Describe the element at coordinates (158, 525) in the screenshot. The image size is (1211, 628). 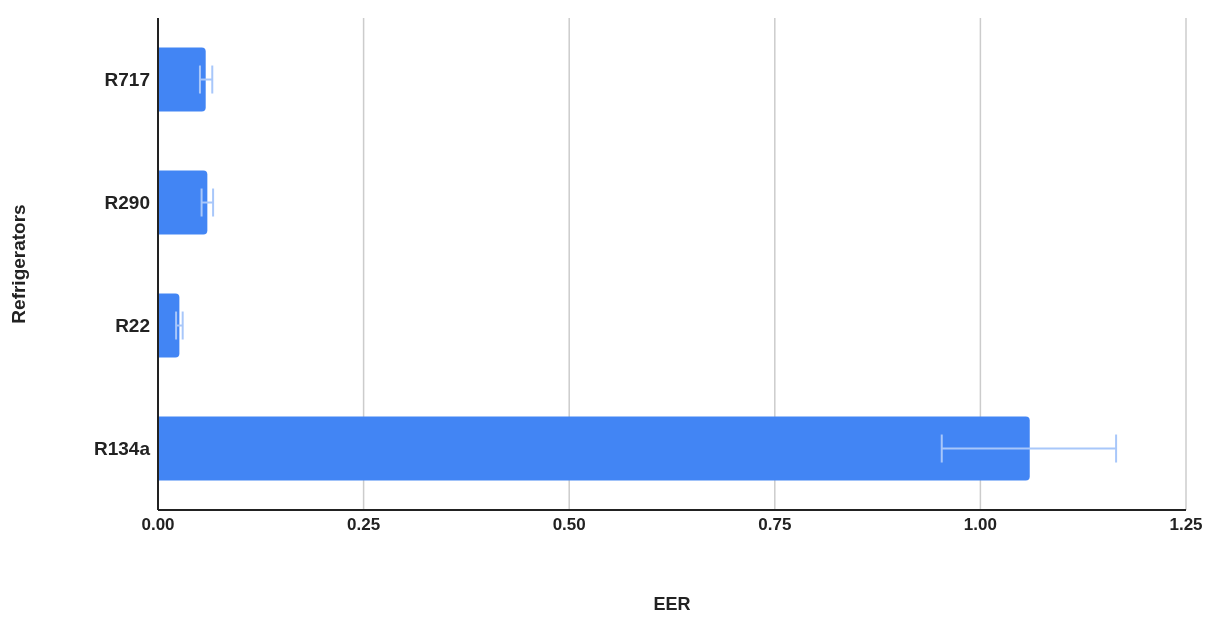
I see `x-tick-label: 0.00` at that location.